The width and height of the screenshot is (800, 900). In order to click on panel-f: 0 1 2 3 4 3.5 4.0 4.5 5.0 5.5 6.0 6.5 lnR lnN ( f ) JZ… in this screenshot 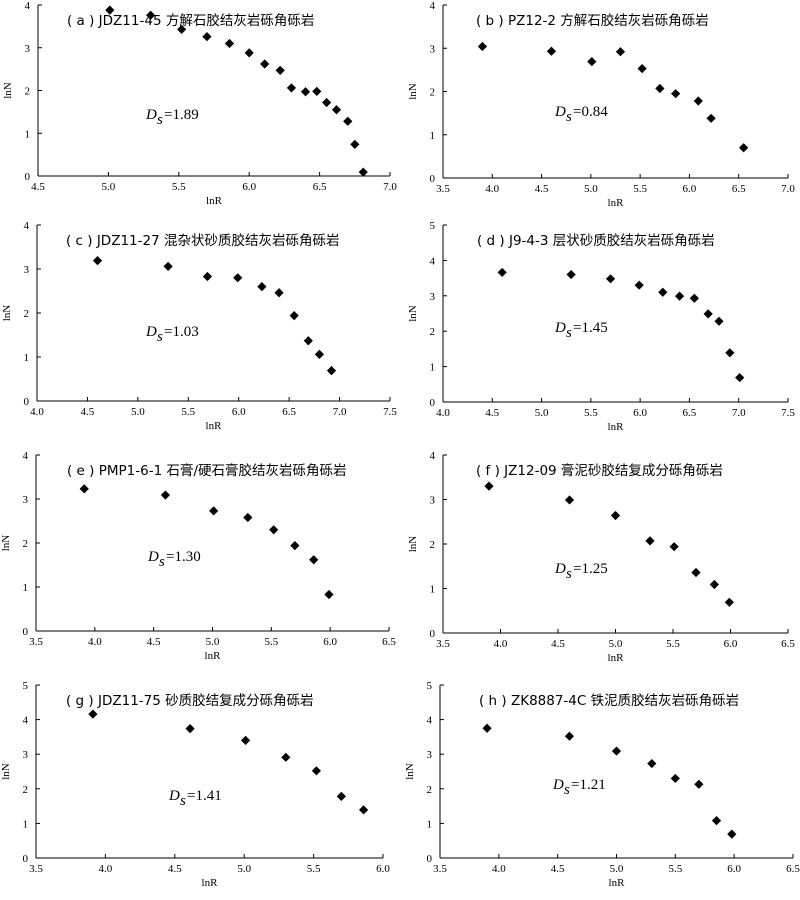, I will do `click(601, 557)`.